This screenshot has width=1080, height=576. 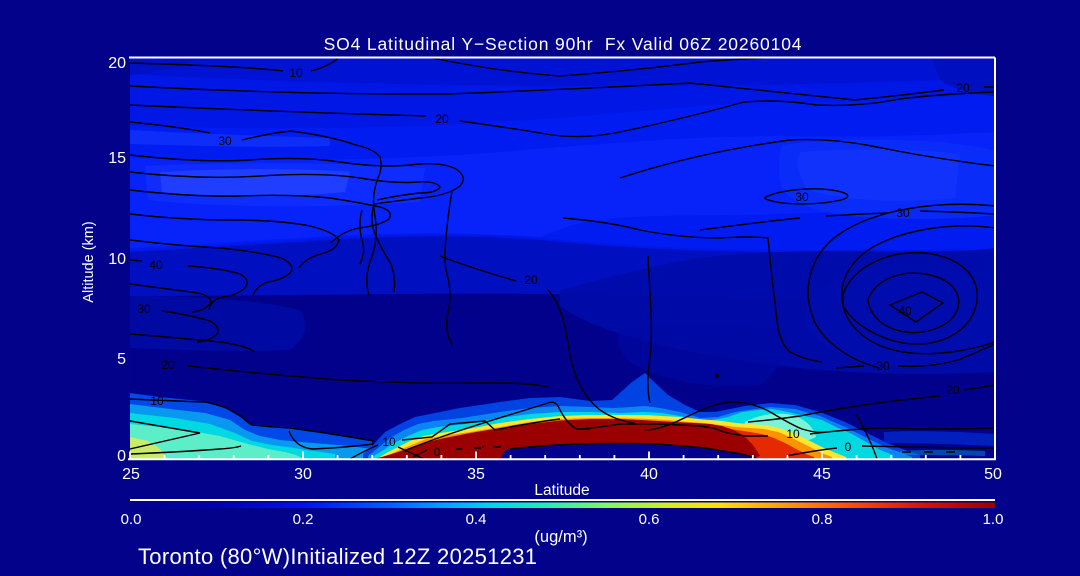 What do you see at coordinates (561, 490) in the screenshot?
I see `svg-text: Latitude` at bounding box center [561, 490].